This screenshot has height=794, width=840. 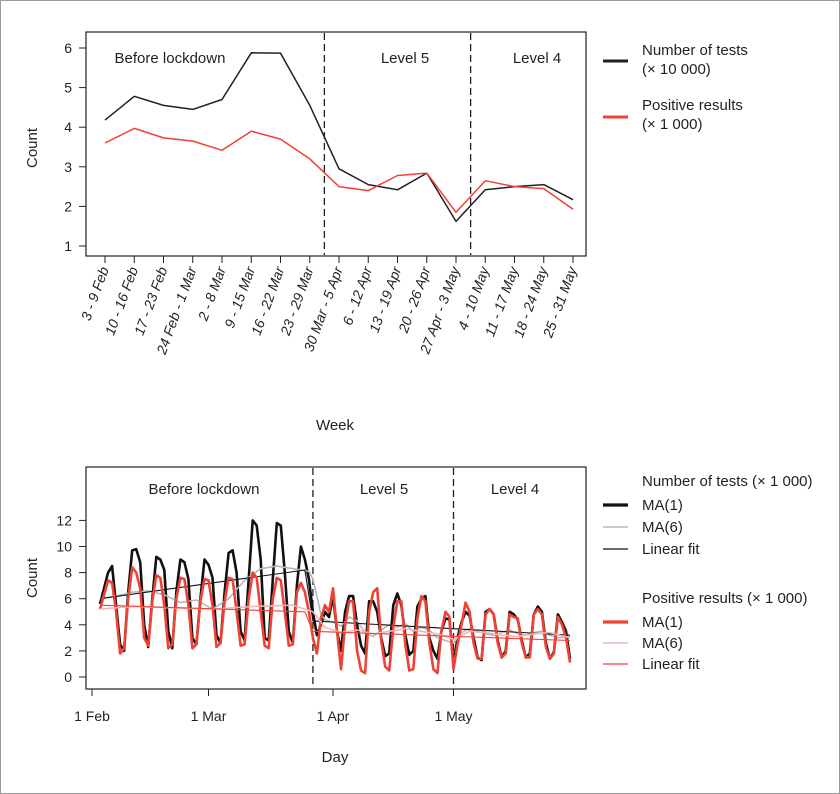 What do you see at coordinates (662, 622) in the screenshot?
I see `daily-legend-label-positive-ma1: MA(1)` at bounding box center [662, 622].